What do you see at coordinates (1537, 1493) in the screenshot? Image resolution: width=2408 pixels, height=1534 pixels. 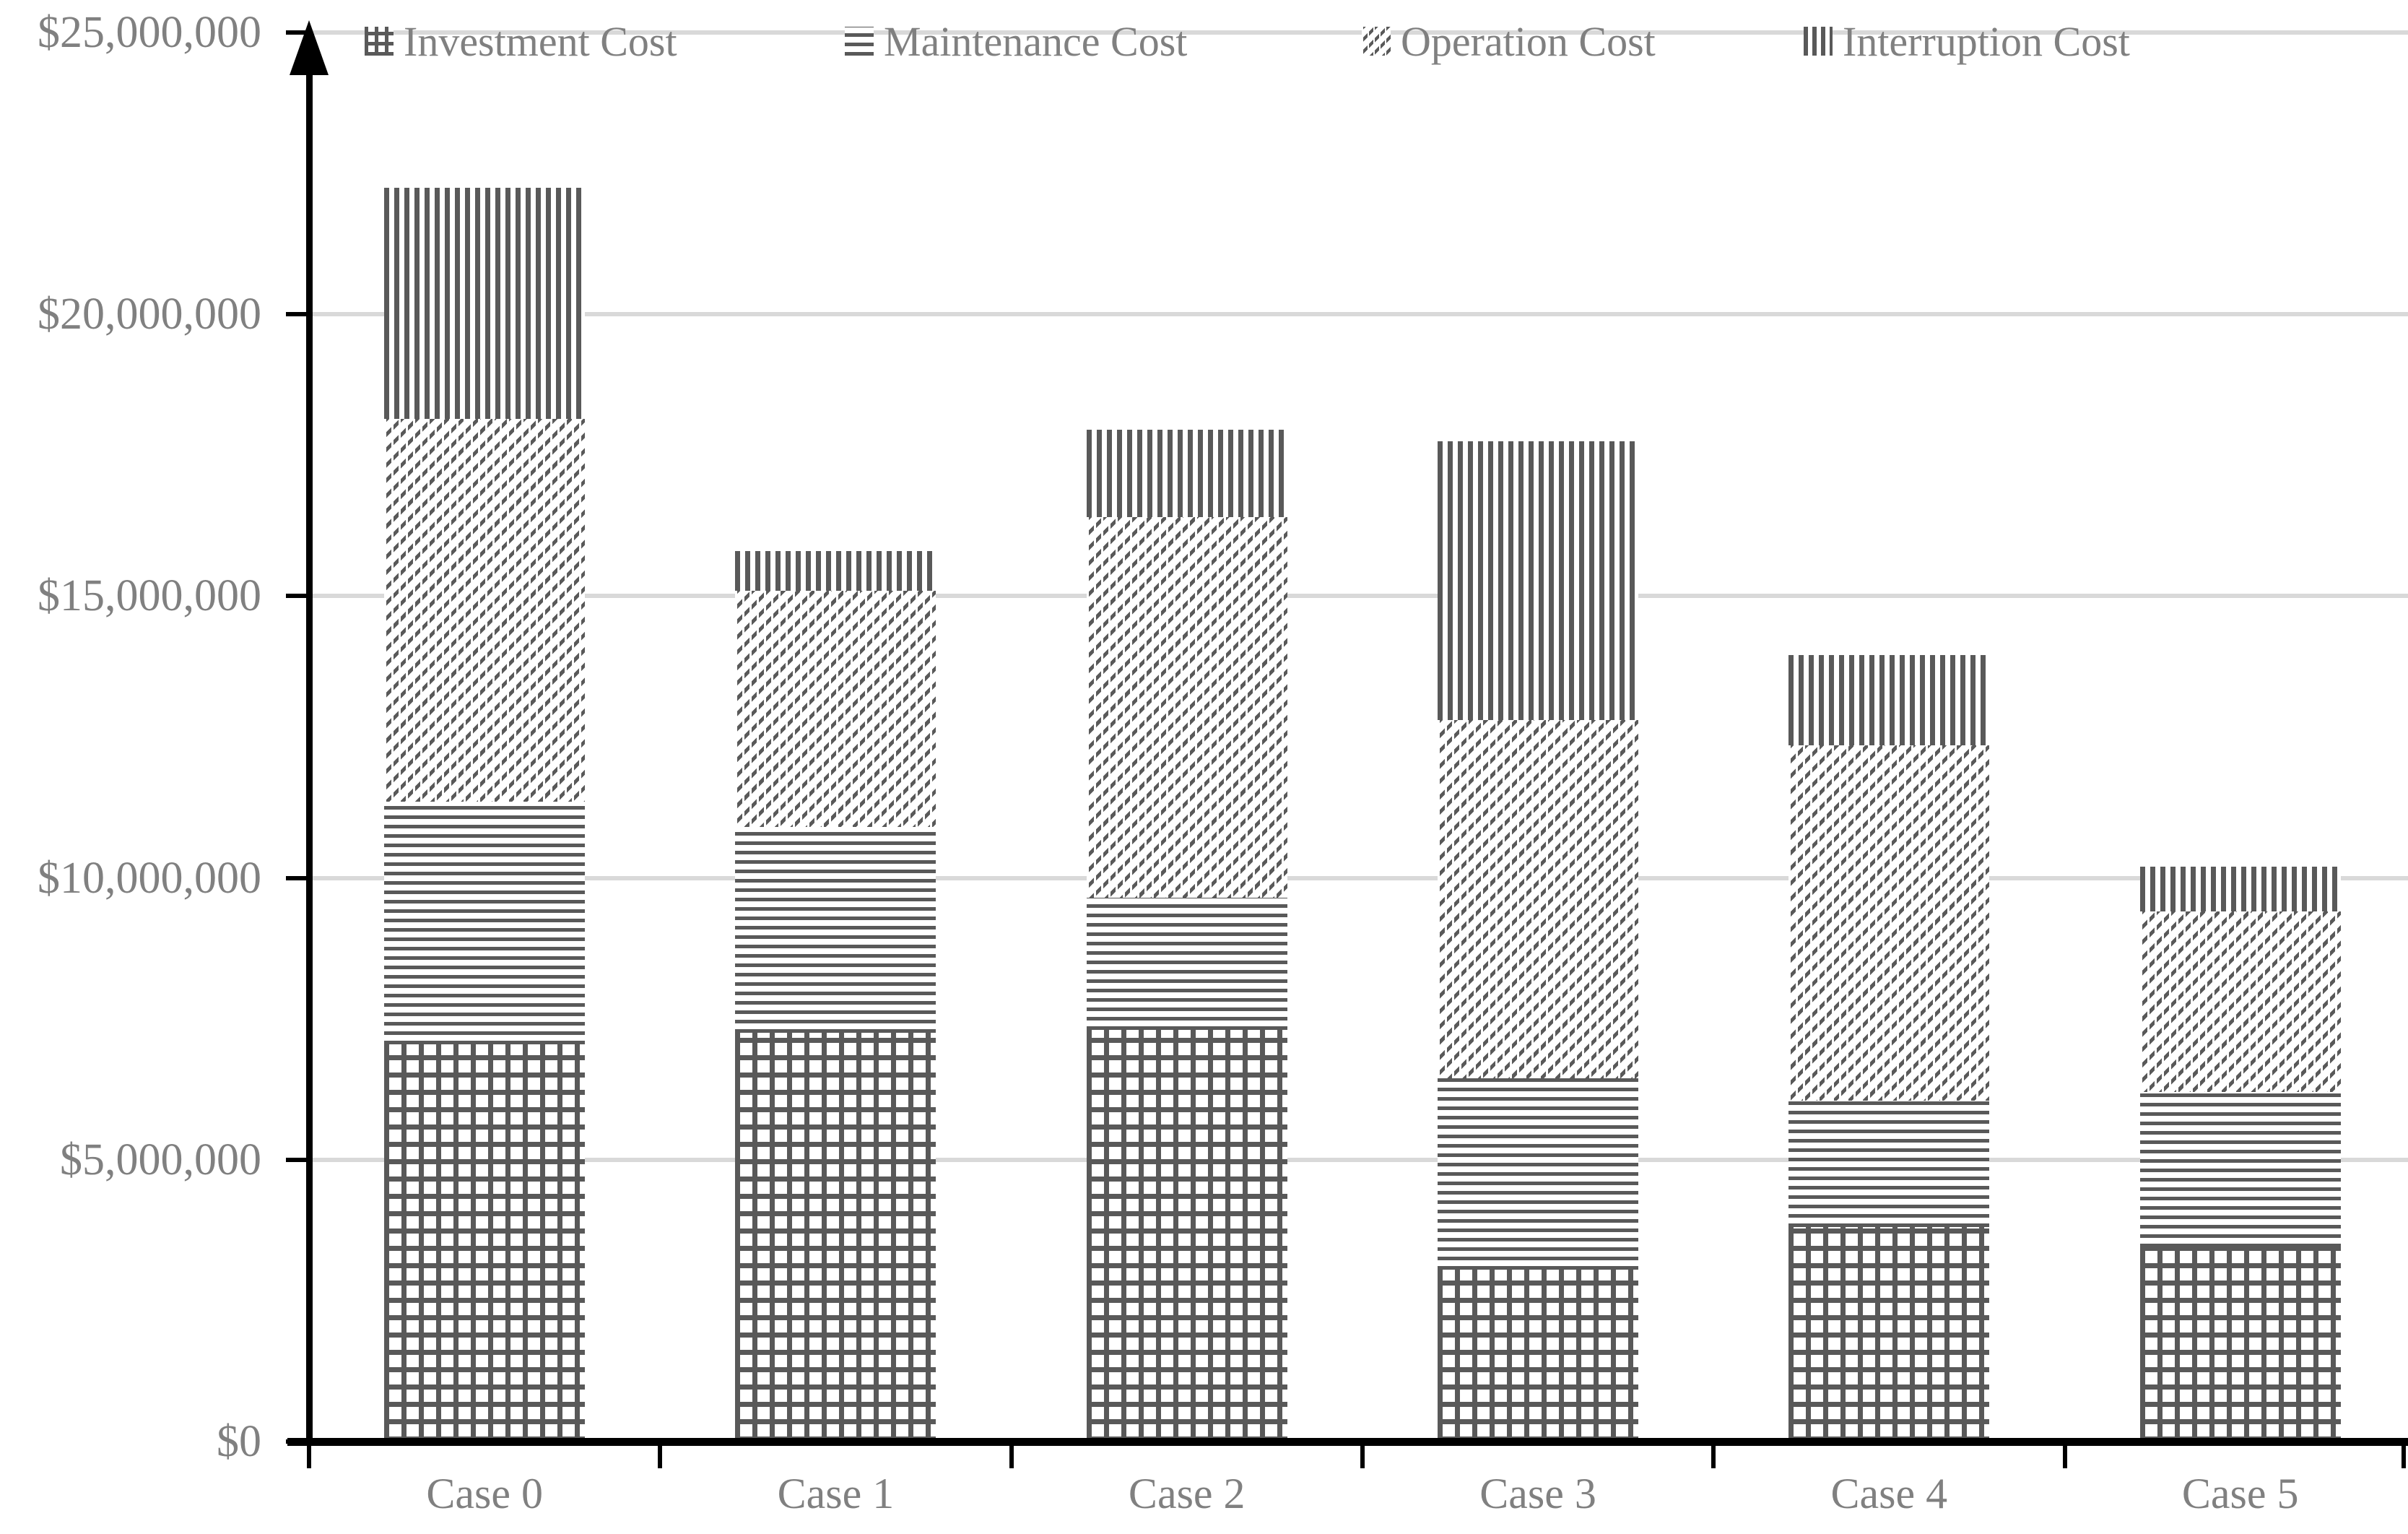 I see `x-axis-label: Case 3` at bounding box center [1537, 1493].